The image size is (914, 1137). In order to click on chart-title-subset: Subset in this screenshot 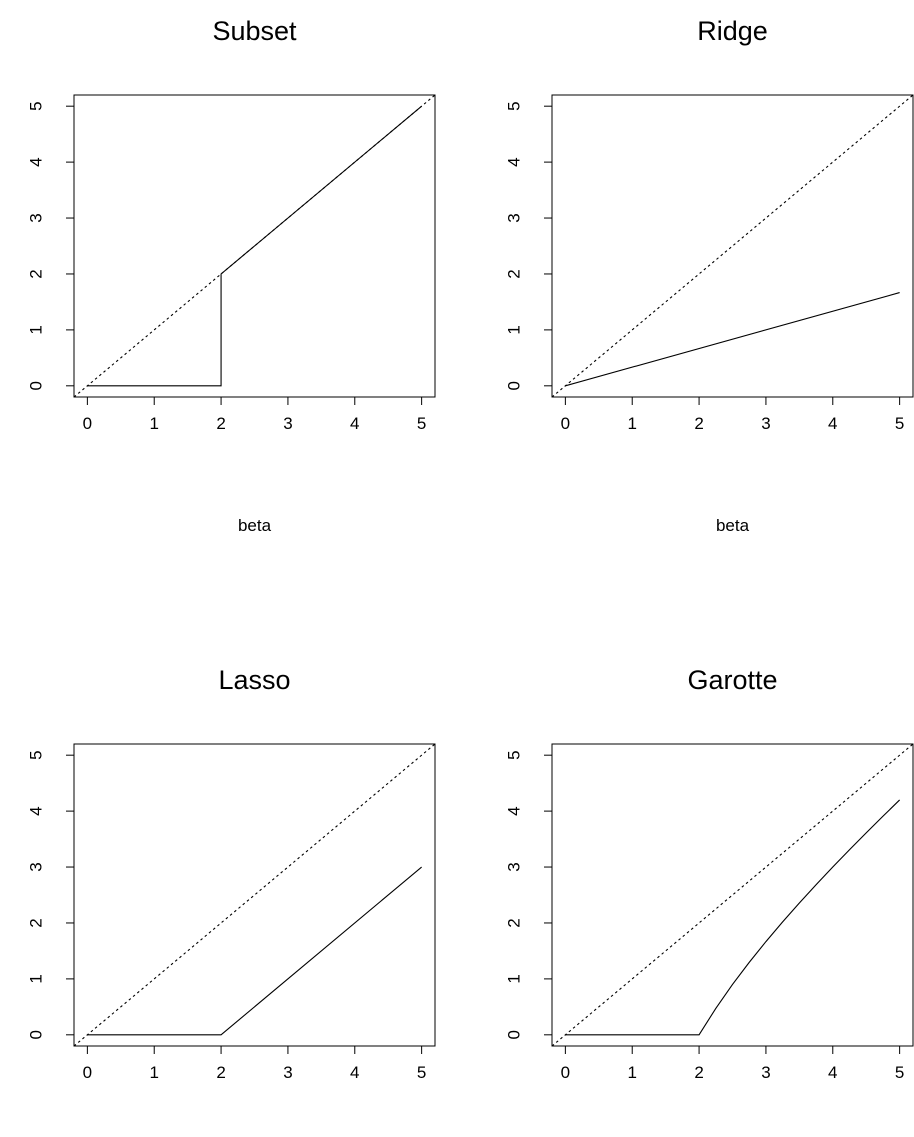, I will do `click(254, 31)`.